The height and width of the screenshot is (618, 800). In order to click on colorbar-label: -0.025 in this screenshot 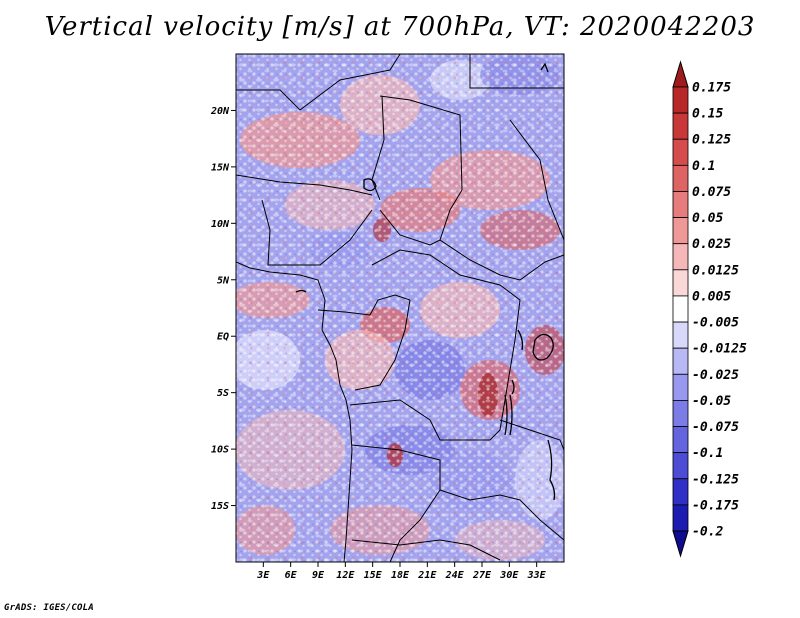, I will do `click(715, 375)`.